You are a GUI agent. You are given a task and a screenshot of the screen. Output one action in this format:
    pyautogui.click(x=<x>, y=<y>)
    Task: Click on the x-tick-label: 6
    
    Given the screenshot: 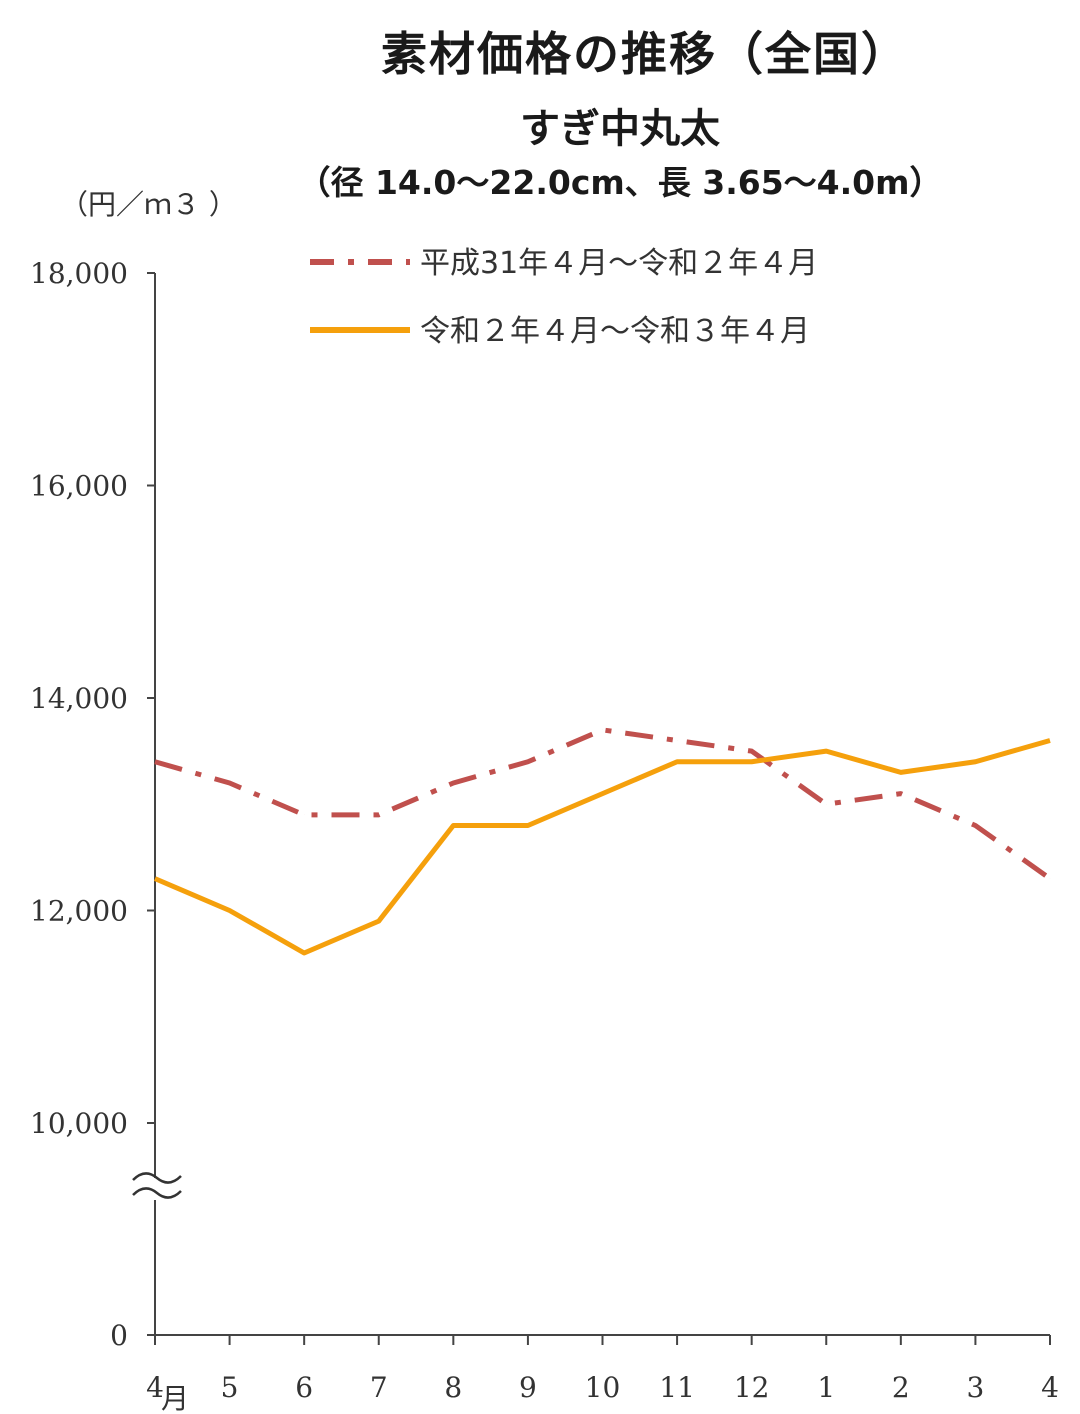 What is the action you would take?
    pyautogui.click(x=304, y=1387)
    